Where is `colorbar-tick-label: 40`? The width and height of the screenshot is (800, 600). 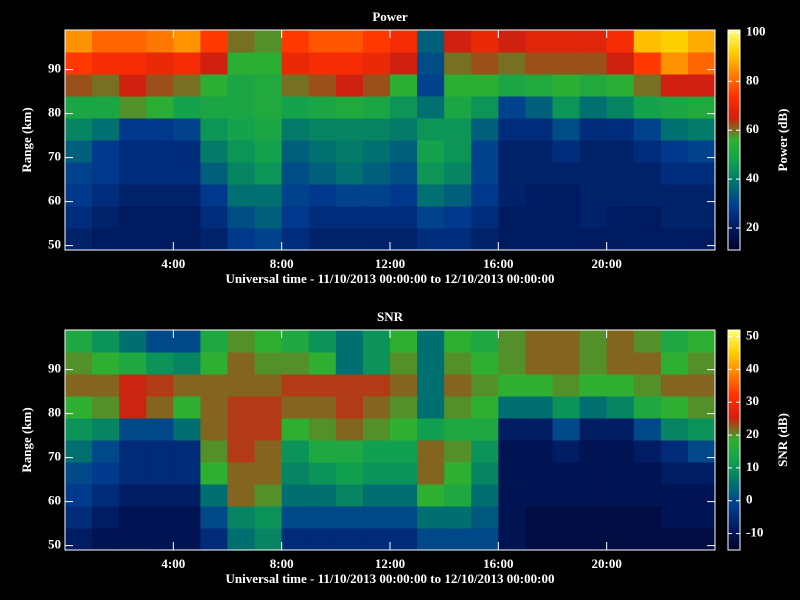 colorbar-tick-label: 40 is located at coordinates (752, 177).